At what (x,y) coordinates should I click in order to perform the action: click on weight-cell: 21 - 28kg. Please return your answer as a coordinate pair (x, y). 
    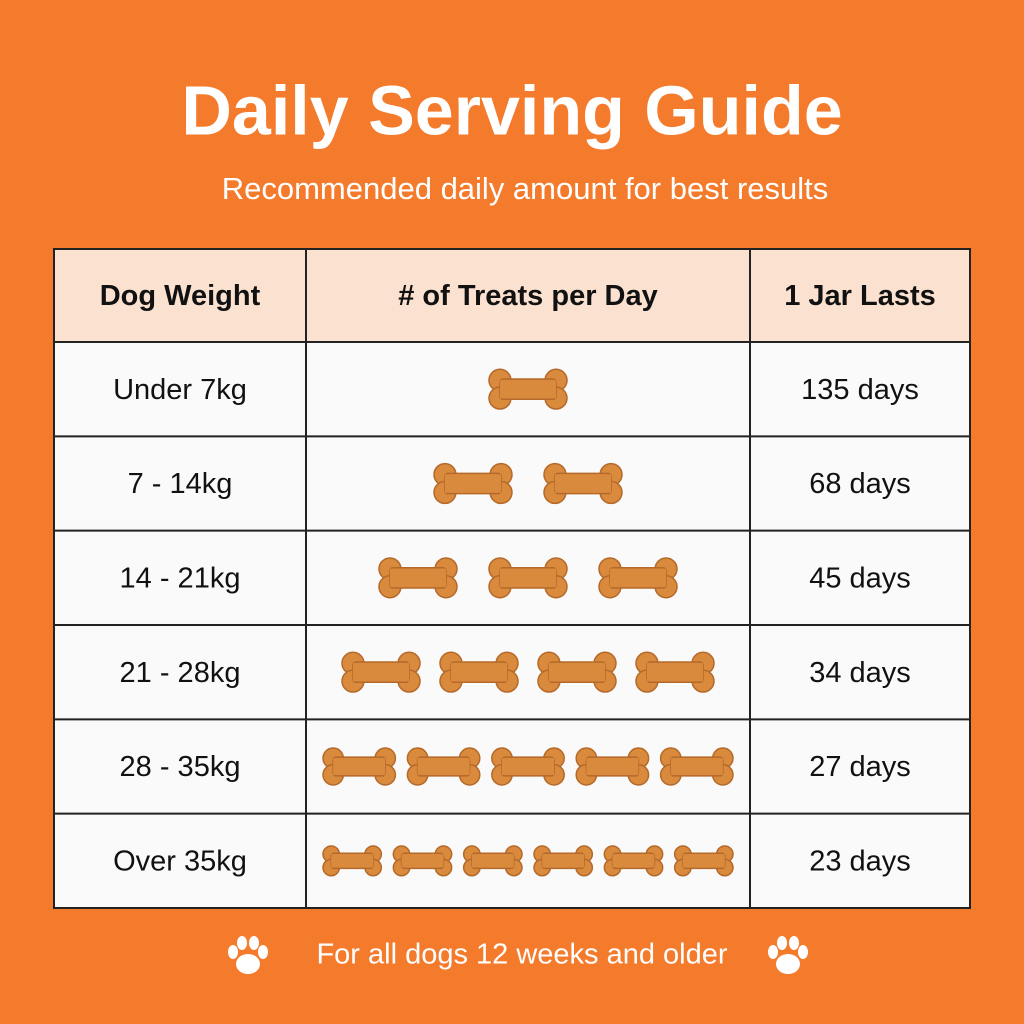
    Looking at the image, I should click on (180, 673).